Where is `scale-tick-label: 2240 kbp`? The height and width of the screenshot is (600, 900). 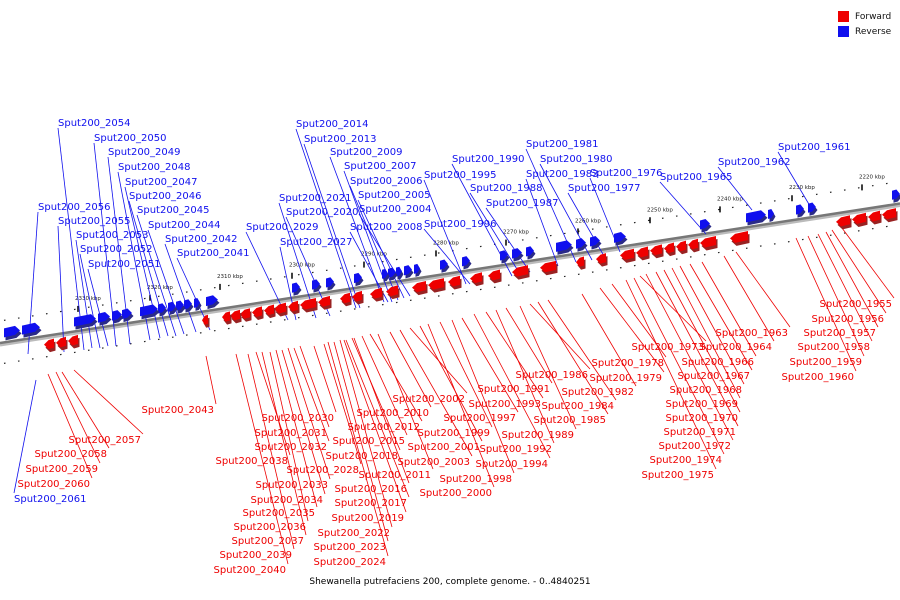
scale-tick-label: 2240 kbp is located at coordinates (730, 199).